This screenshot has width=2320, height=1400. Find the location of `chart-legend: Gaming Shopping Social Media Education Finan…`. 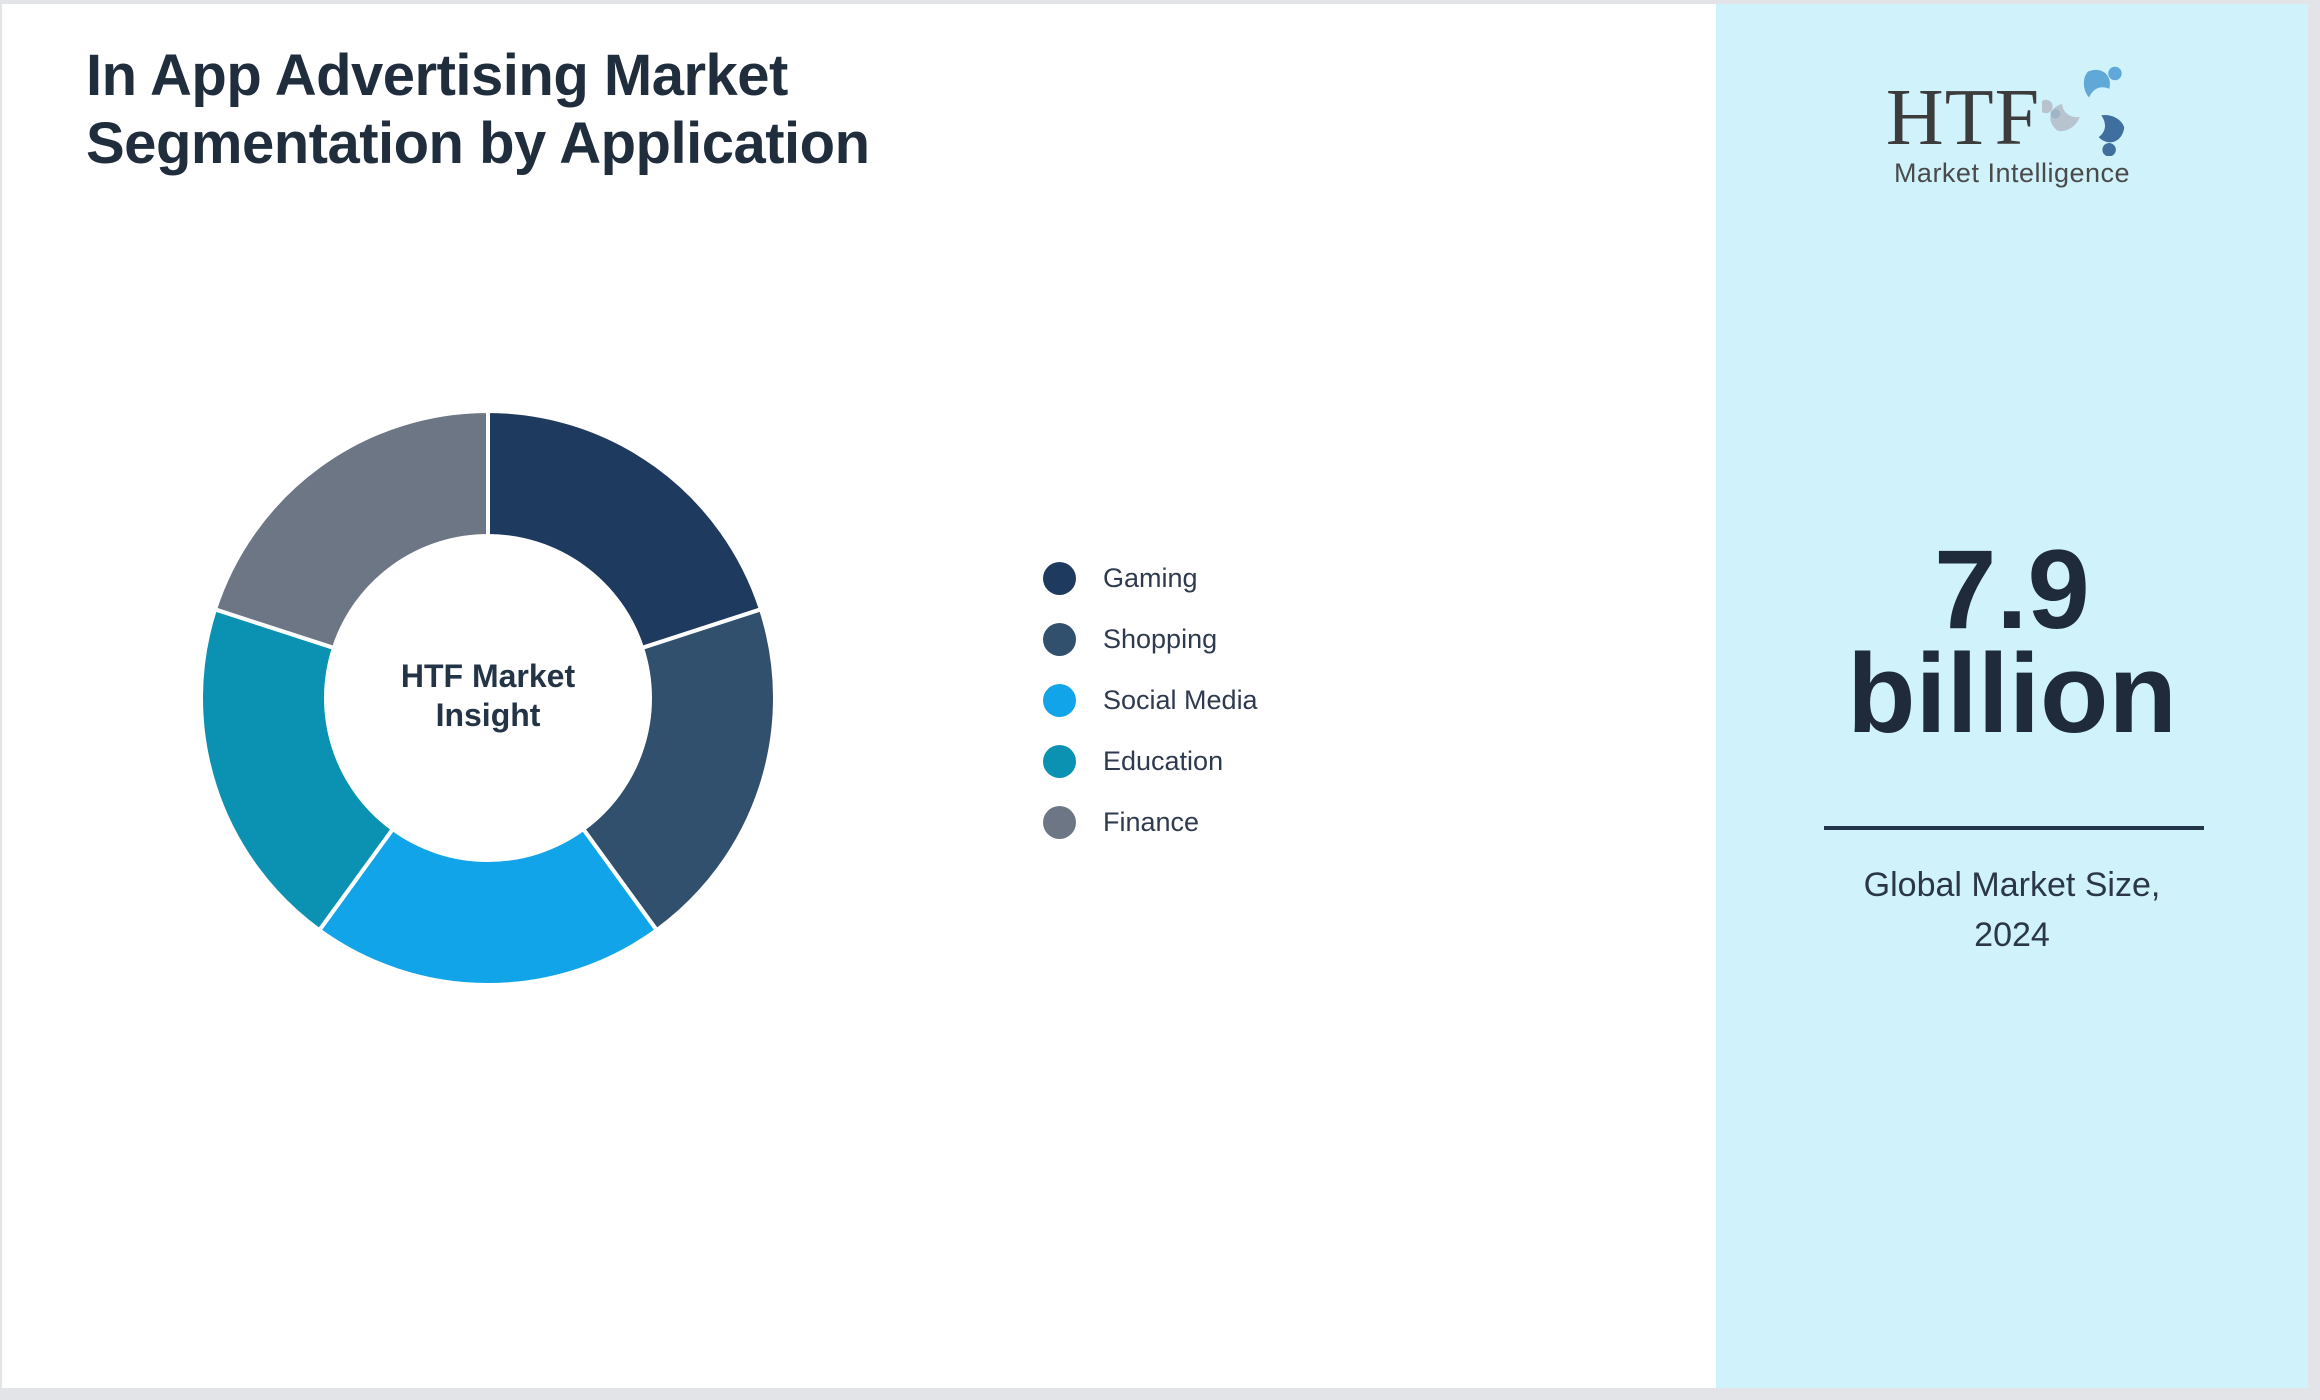

chart-legend: Gaming Shopping Social Media Education Finan… is located at coordinates (1150, 700).